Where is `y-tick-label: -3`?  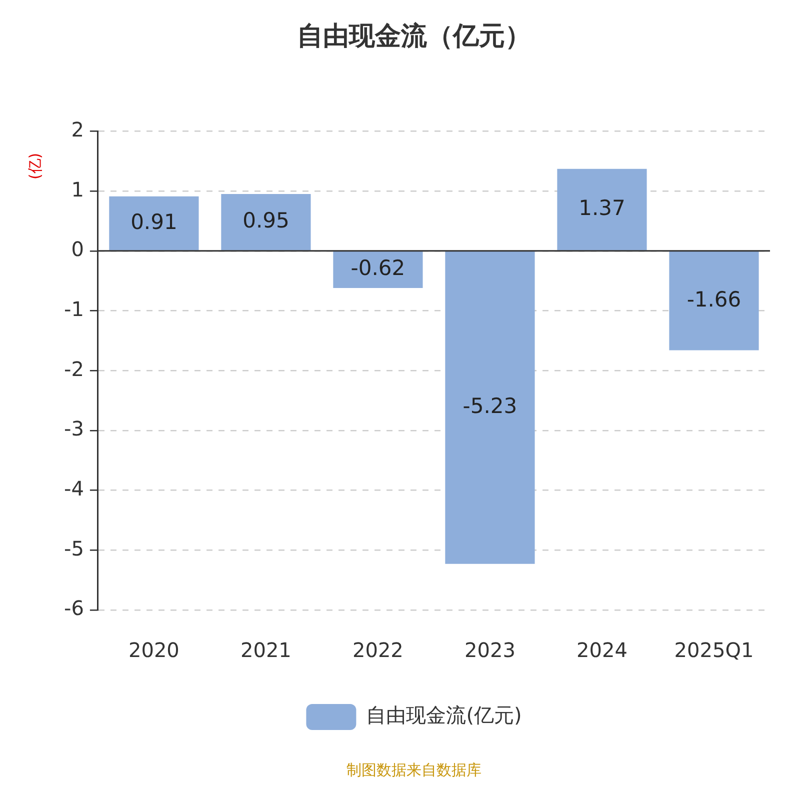 y-tick-label: -3 is located at coordinates (74, 428).